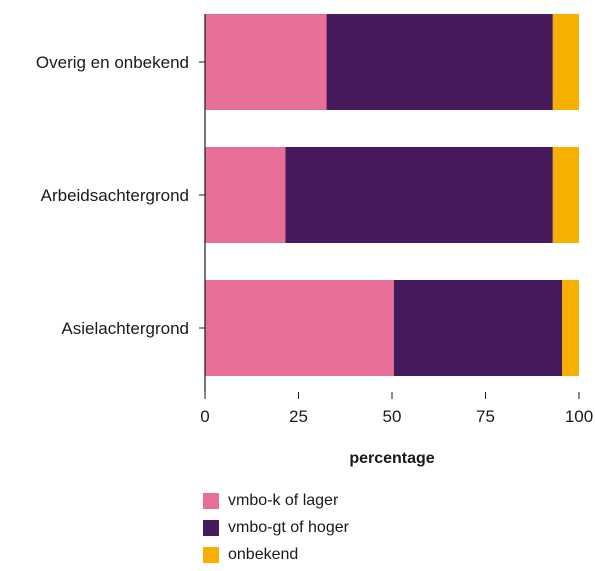 This screenshot has height=571, width=595. I want to click on x-axis-title: percentage, so click(391, 458).